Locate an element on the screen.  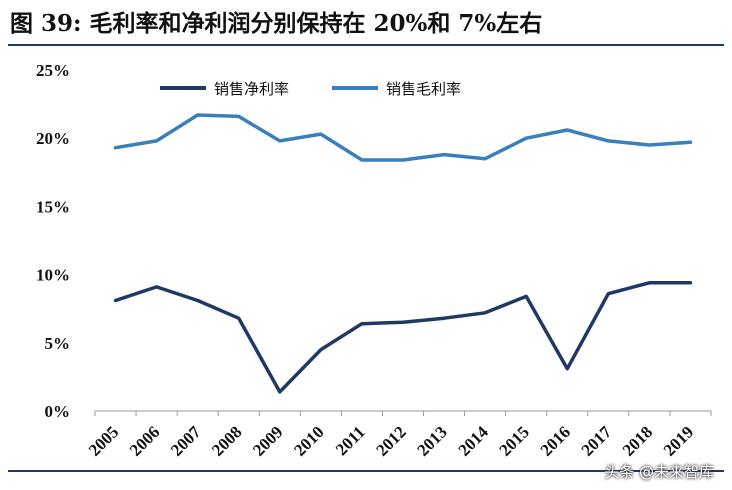
x-tick-label: 2016 is located at coordinates (555, 440).